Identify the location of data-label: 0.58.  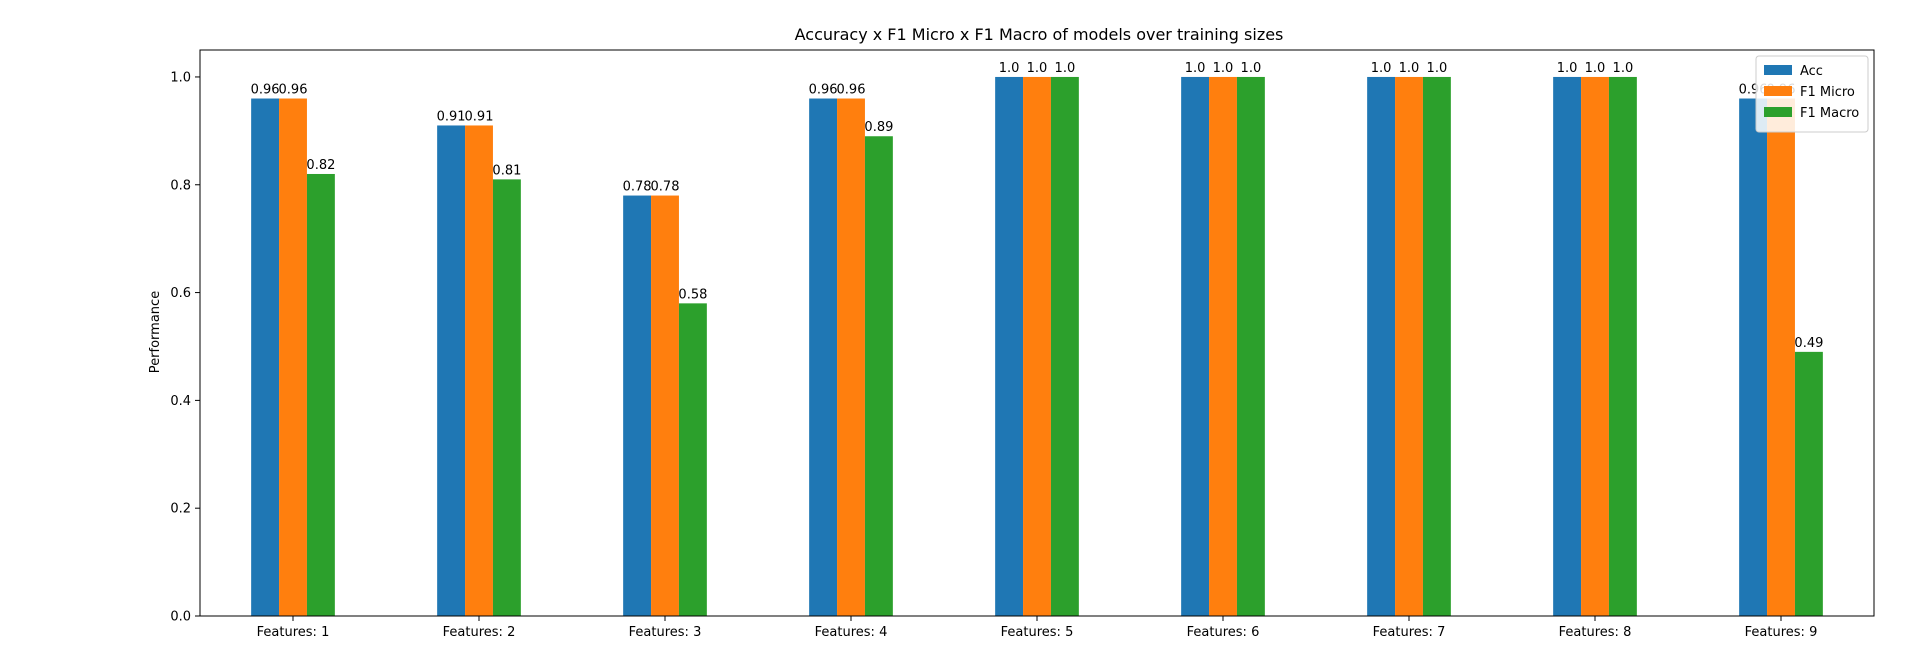
(692, 294).